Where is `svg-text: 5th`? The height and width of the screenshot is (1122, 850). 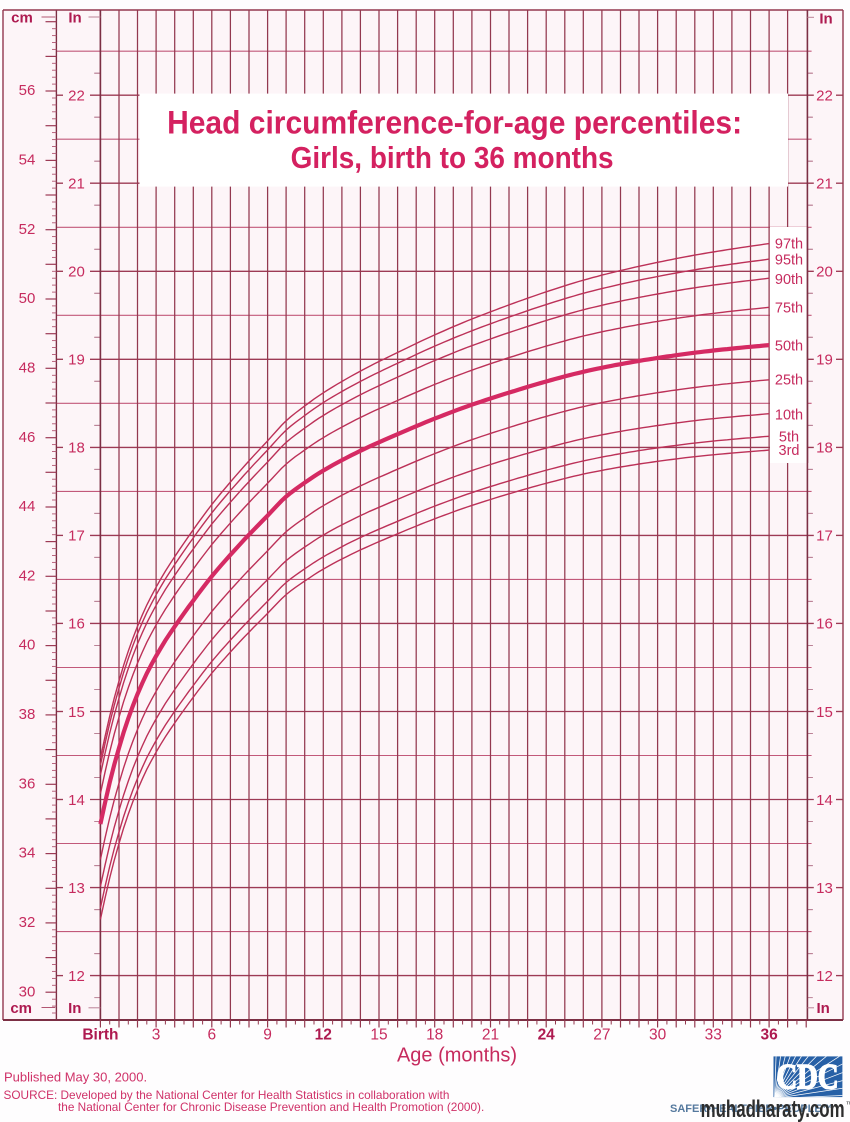 svg-text: 5th is located at coordinates (789, 438).